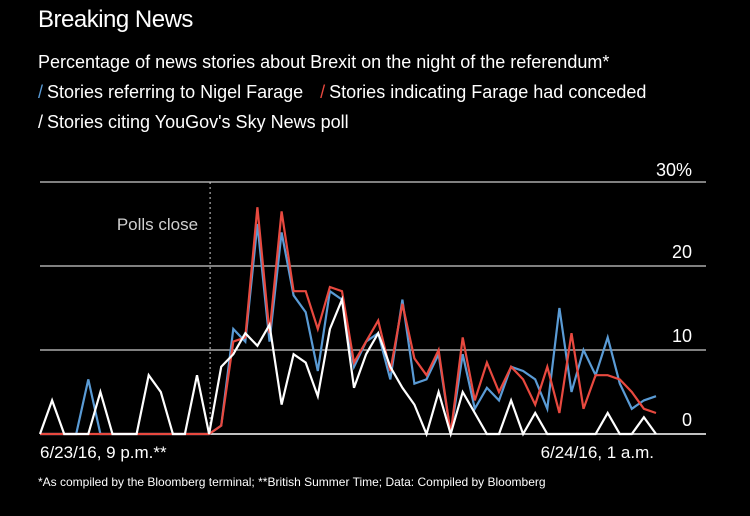  Describe the element at coordinates (597, 452) in the screenshot. I see `x-tick-label: 6/24/16, 1 a.m.` at that location.